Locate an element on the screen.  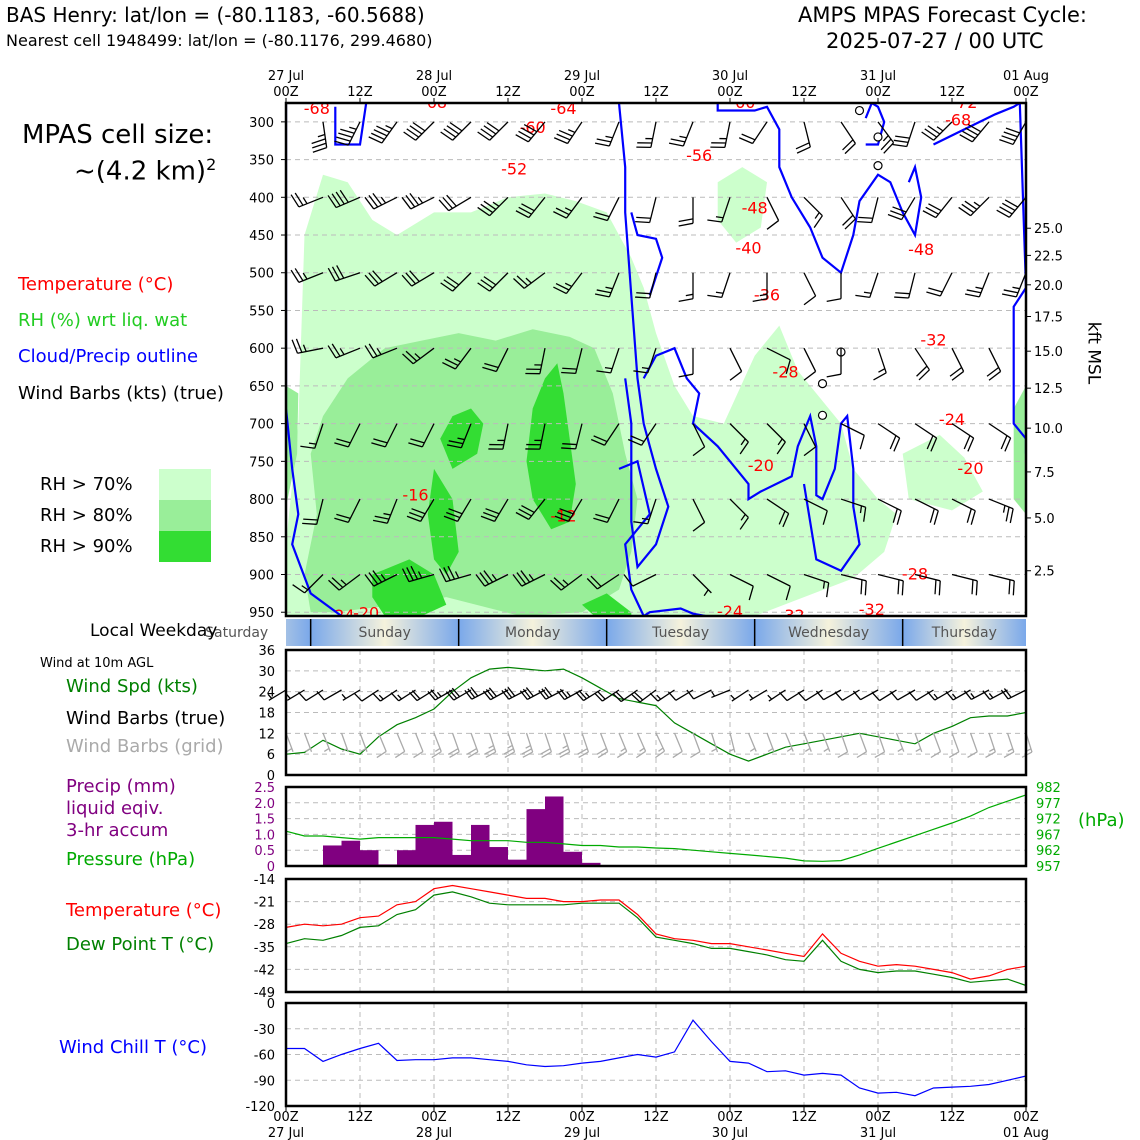
main-wind-barb-27-half-barb is located at coordinates (496, 204).